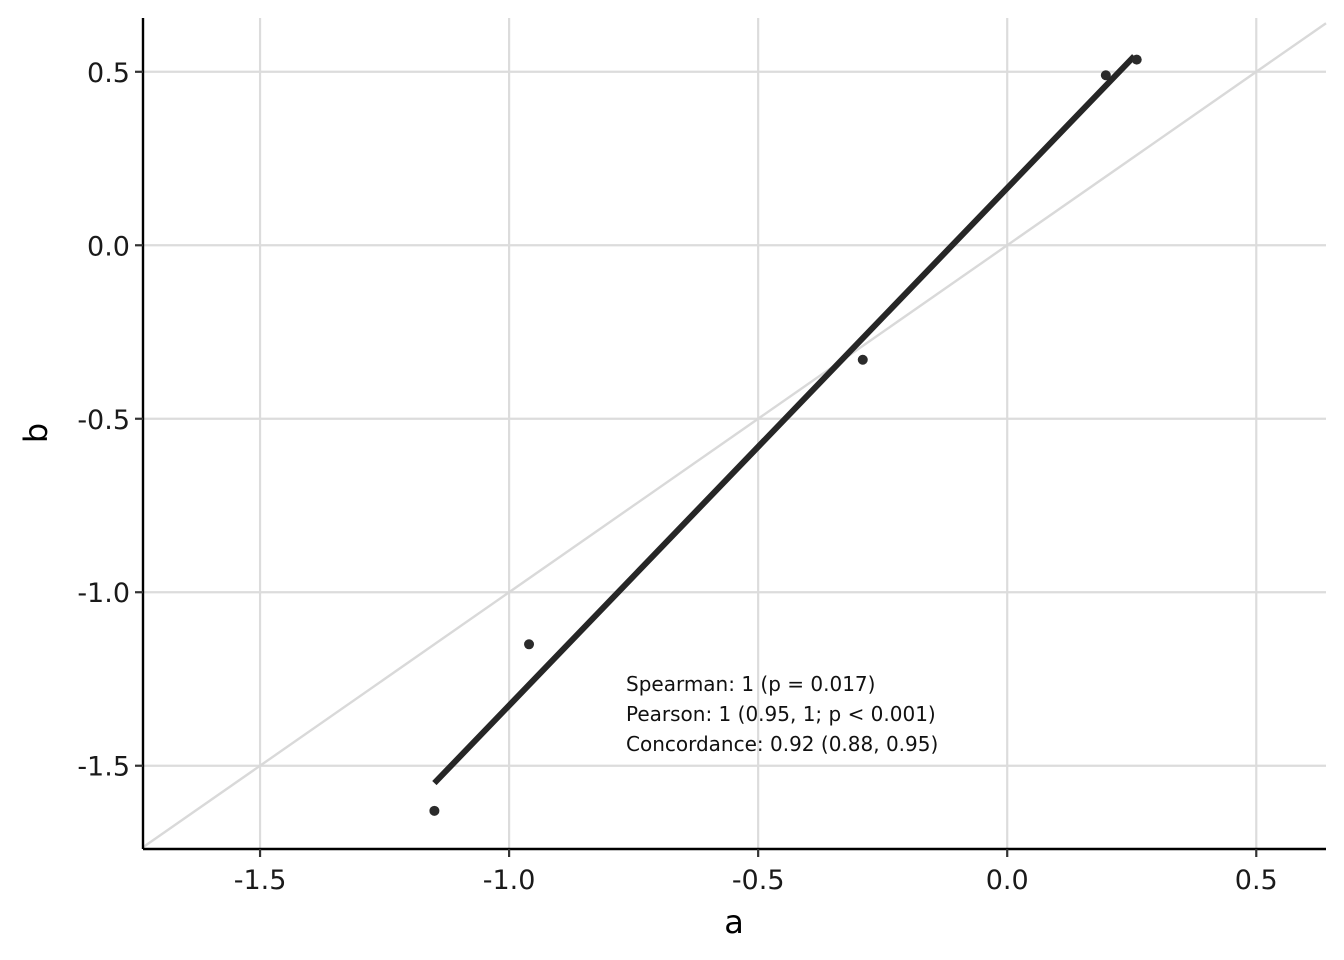  I want to click on y-tick-label-3: 0.0, so click(108, 246).